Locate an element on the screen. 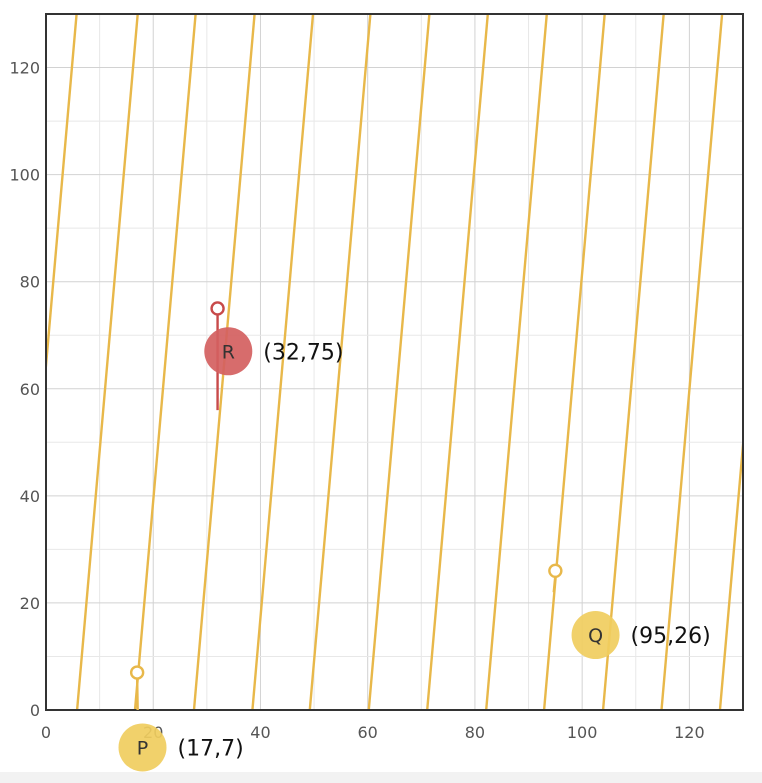 The width and height of the screenshot is (762, 783). y-tick-label: 20 is located at coordinates (30, 603).